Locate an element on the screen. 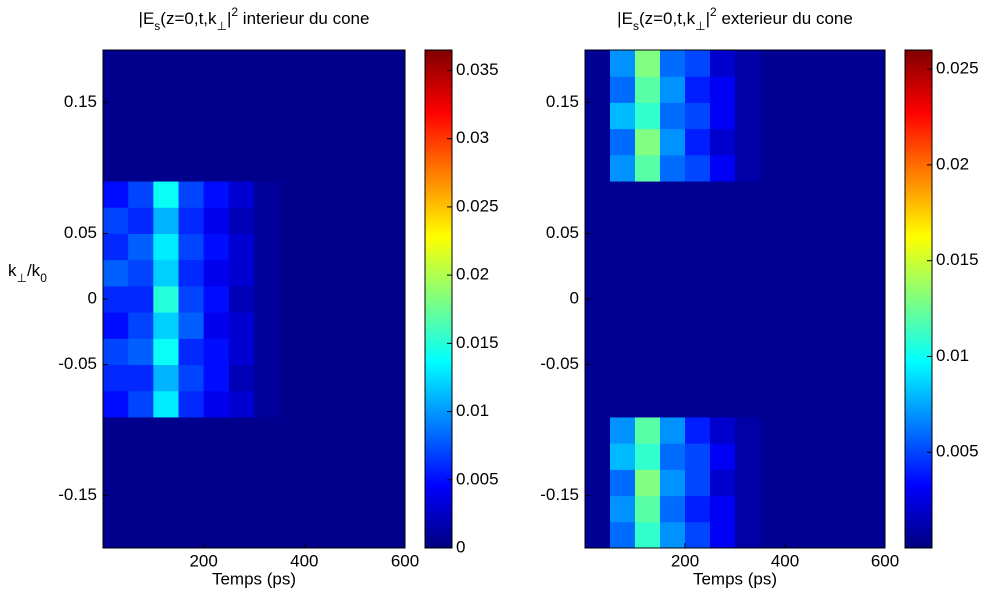  y-axis-label-part: 0 is located at coordinates (43, 278).